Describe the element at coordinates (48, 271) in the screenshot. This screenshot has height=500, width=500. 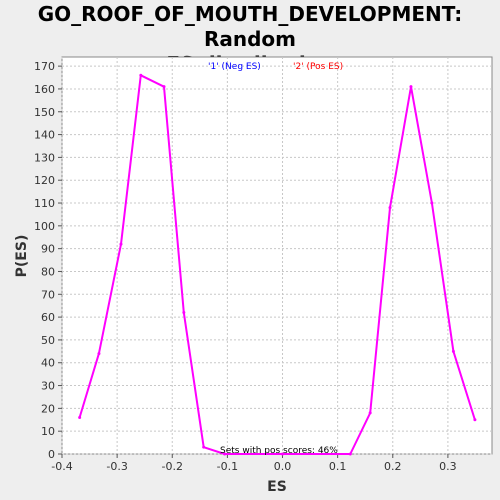
I see `y-tick-label: 80` at that location.